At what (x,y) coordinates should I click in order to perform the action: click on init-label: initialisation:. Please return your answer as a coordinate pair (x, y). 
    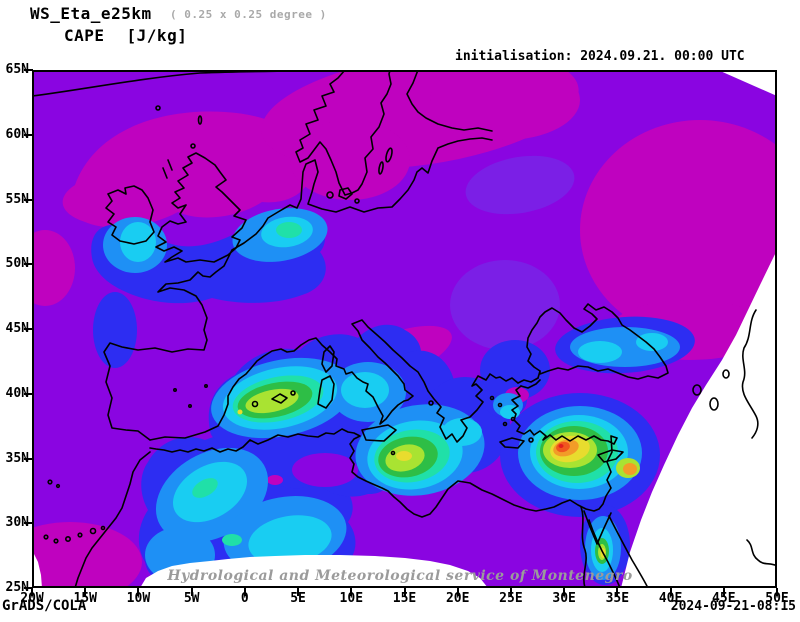
    Looking at the image, I should click on (514, 56).